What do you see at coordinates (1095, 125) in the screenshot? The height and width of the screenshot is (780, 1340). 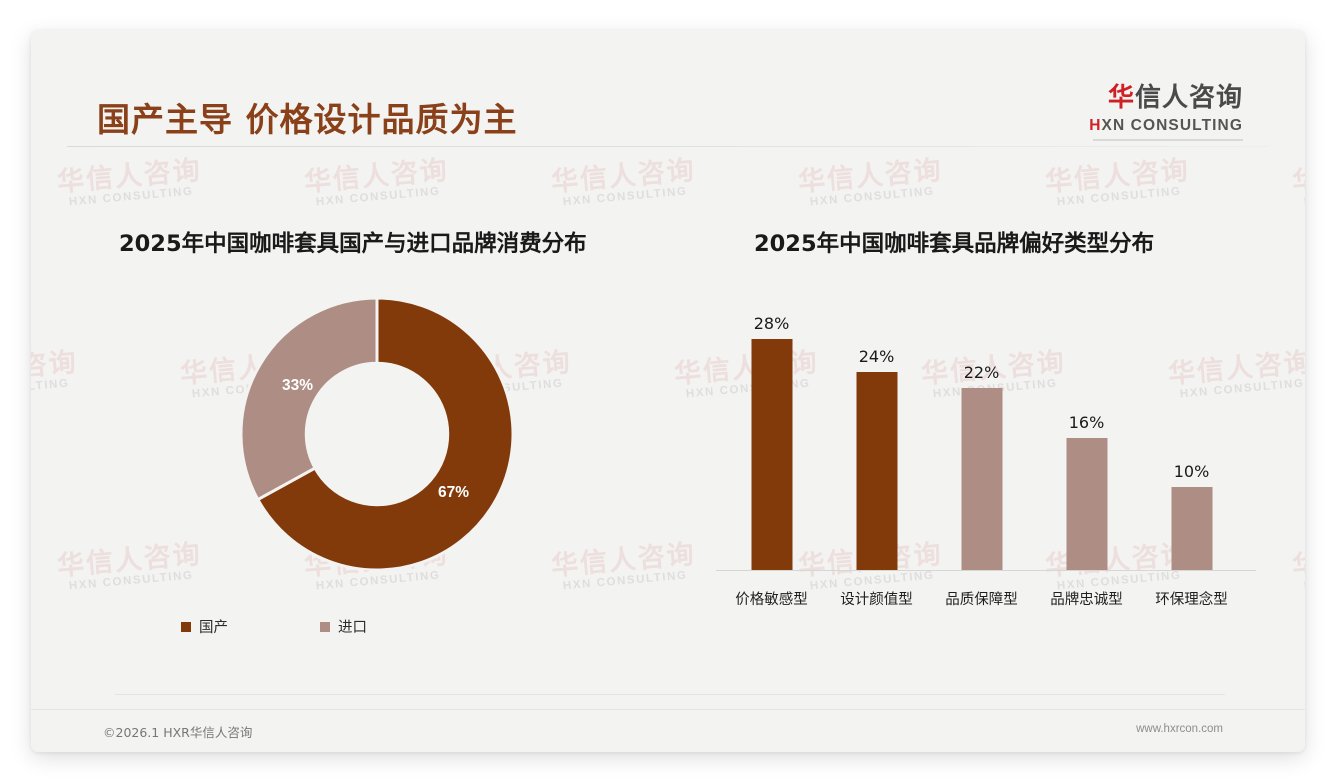 I see `logo-english-accent: H` at bounding box center [1095, 125].